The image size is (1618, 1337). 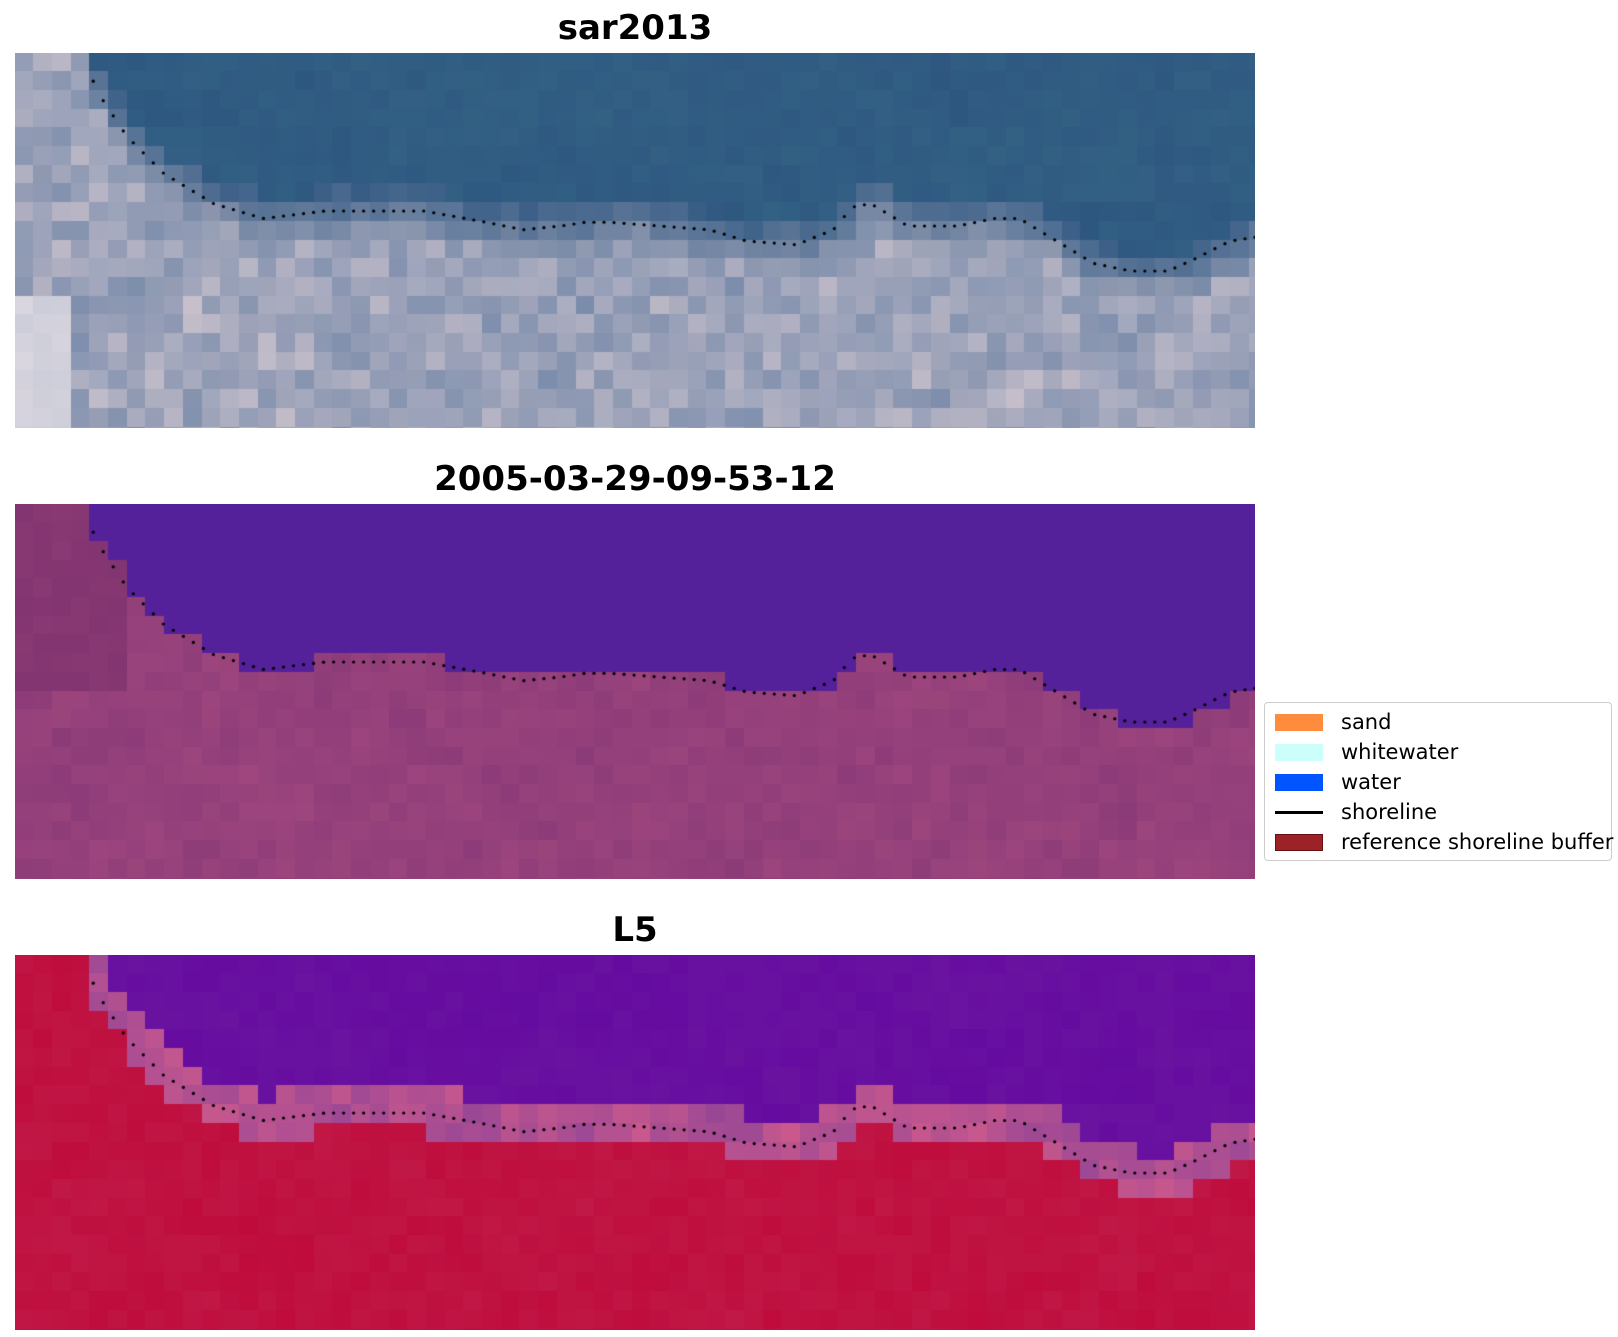 What do you see at coordinates (1477, 842) in the screenshot?
I see `legend-label-reference-buffer: reference shoreline buffer` at bounding box center [1477, 842].